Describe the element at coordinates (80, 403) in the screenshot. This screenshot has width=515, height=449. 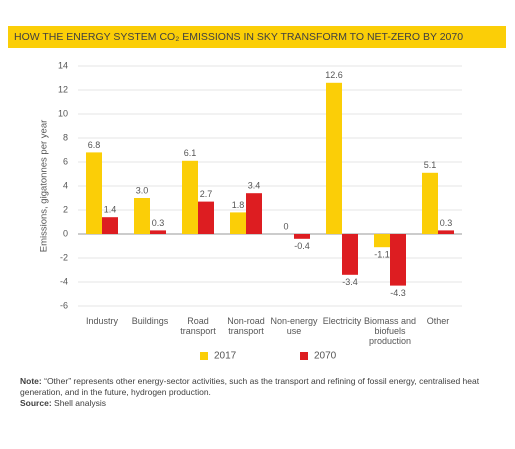
I see `source-text: Shell analysis` at that location.